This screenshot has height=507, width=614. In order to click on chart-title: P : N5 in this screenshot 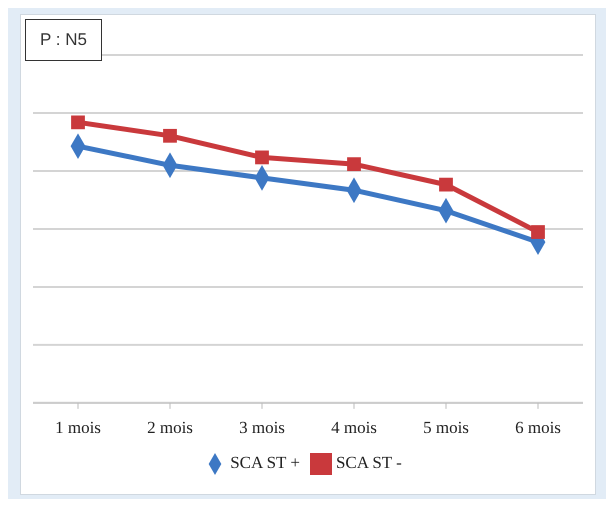, I will do `click(63, 40)`.